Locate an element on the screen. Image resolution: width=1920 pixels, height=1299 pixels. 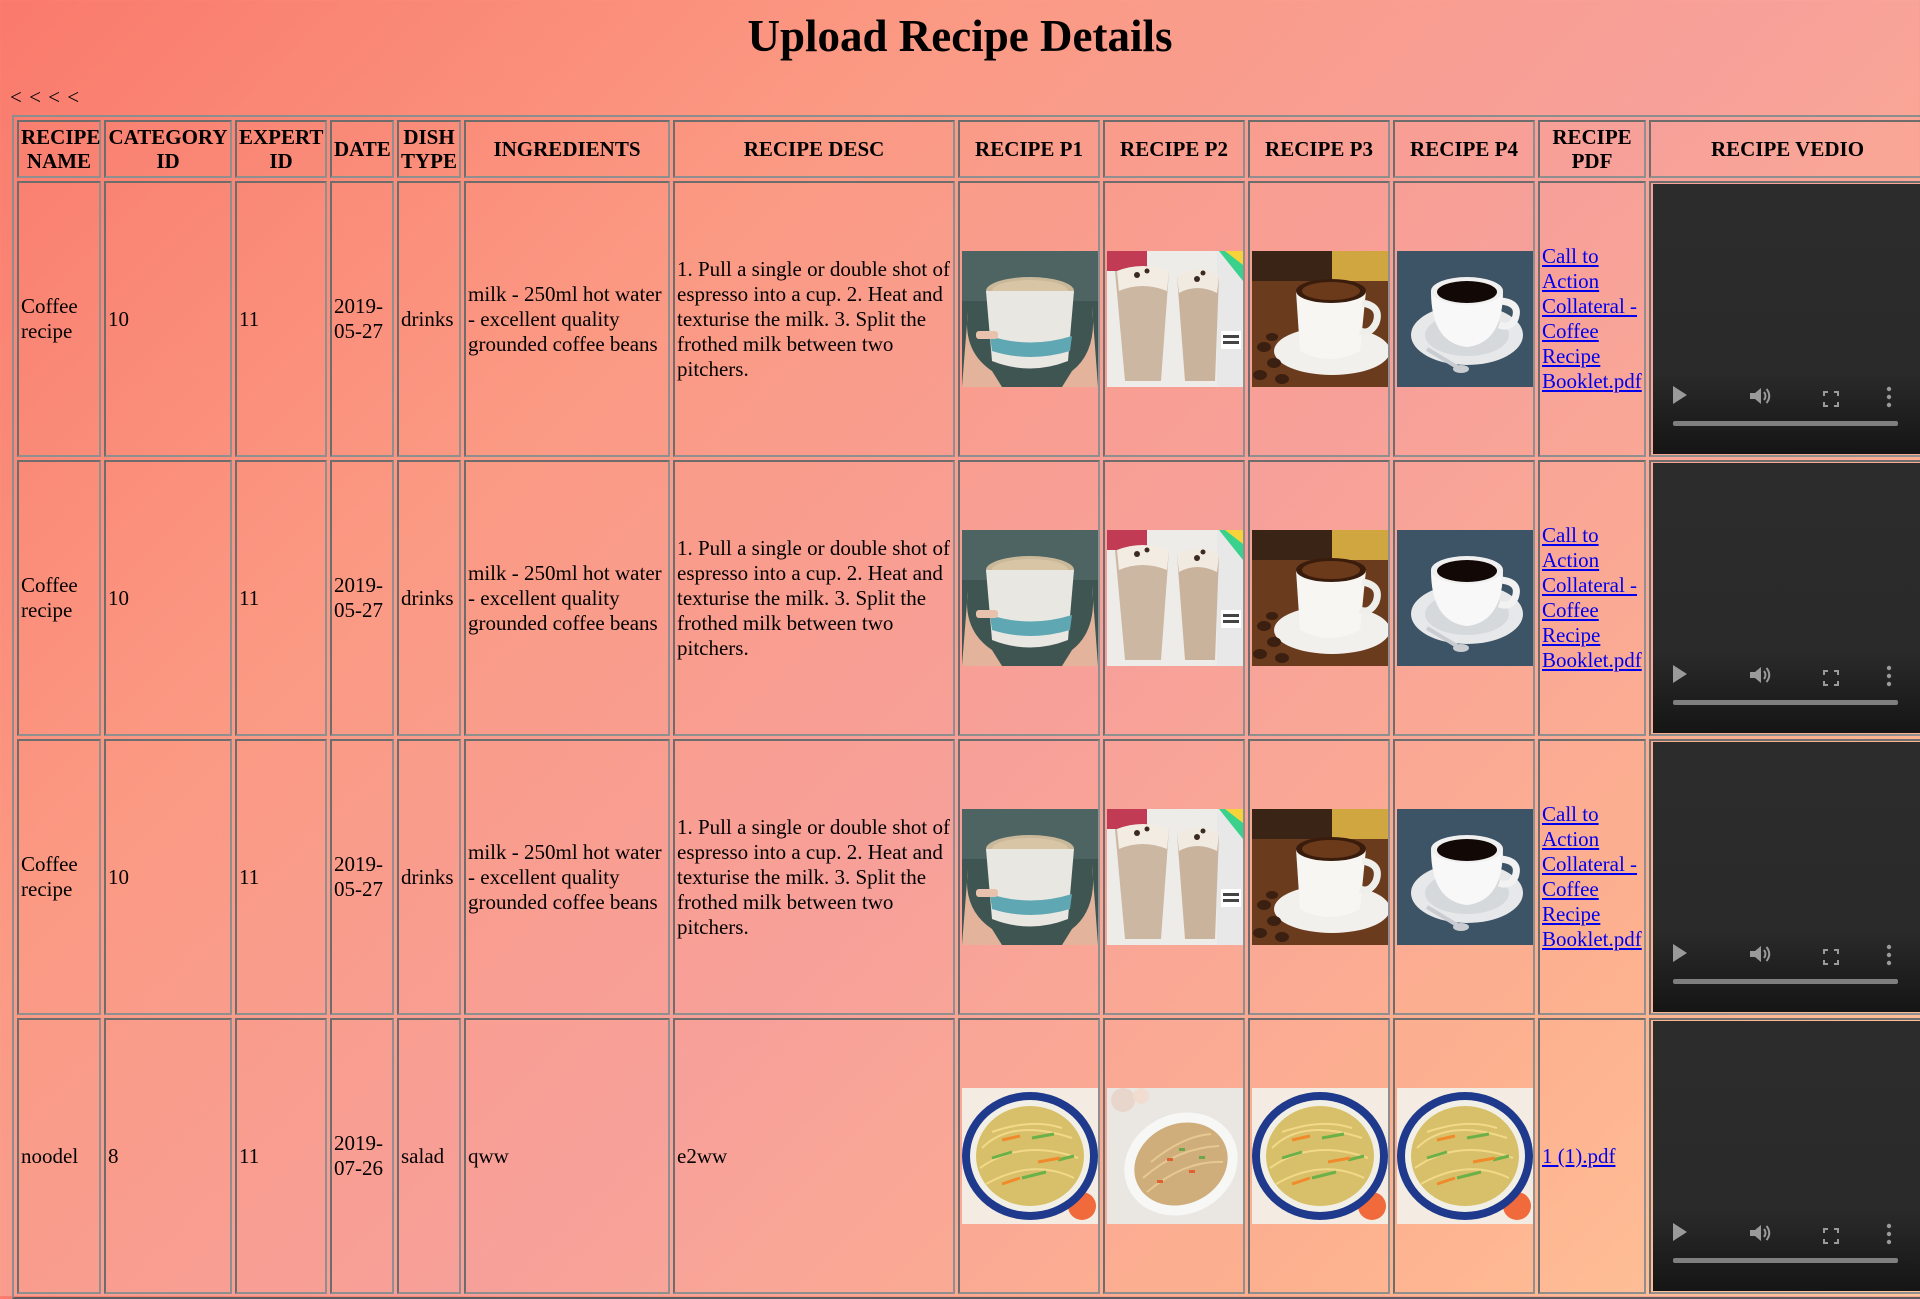
page-title: Upload Recipe Details is located at coordinates (960, 36).